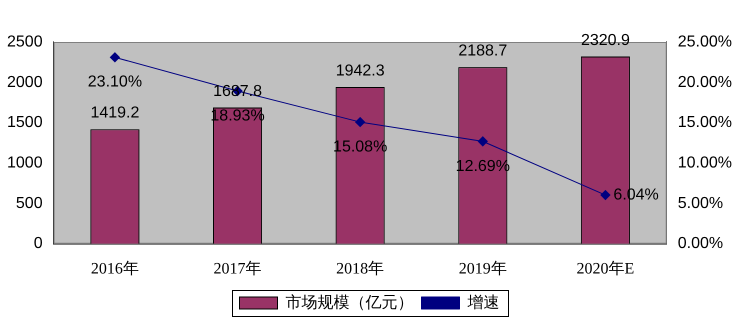 The width and height of the screenshot is (745, 335). Describe the element at coordinates (360, 269) in the screenshot. I see `x-tick-label: 2018年` at that location.